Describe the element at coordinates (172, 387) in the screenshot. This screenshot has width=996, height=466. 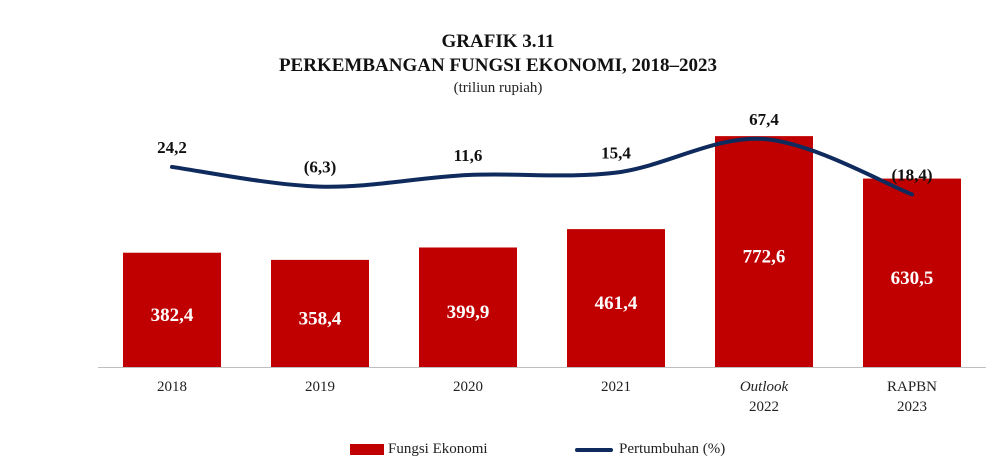
I see `x-tick-label-0: 2018` at that location.